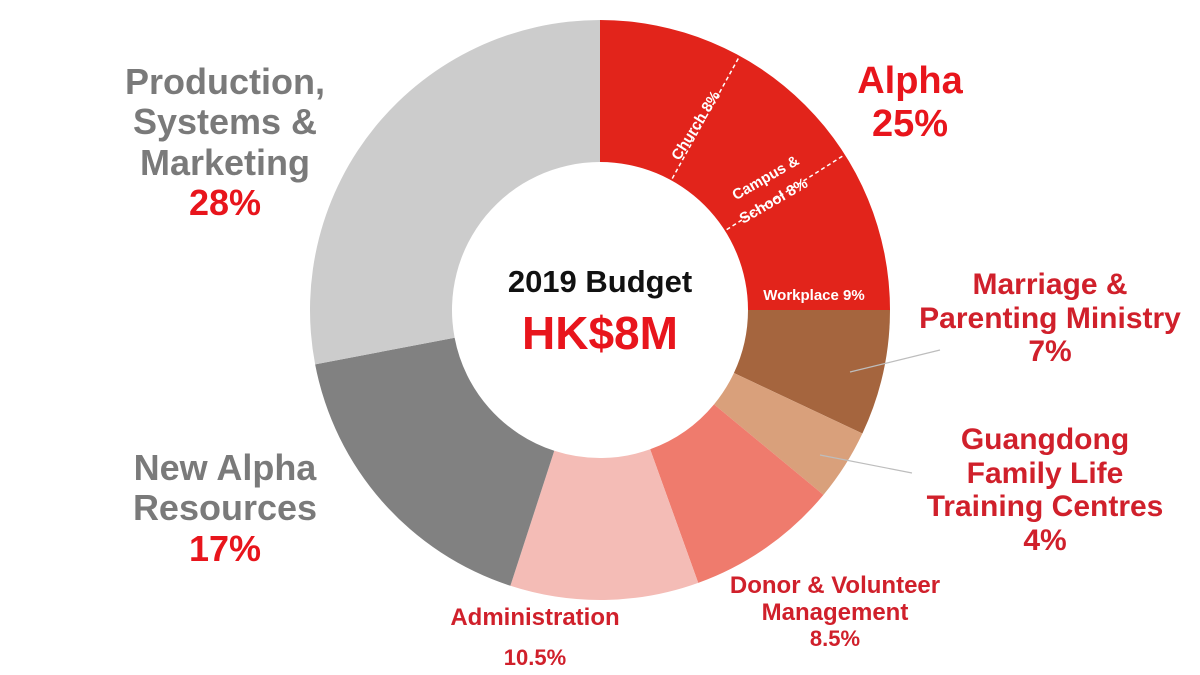 This screenshot has height=675, width=1200. I want to click on slice-alpha, so click(745, 165).